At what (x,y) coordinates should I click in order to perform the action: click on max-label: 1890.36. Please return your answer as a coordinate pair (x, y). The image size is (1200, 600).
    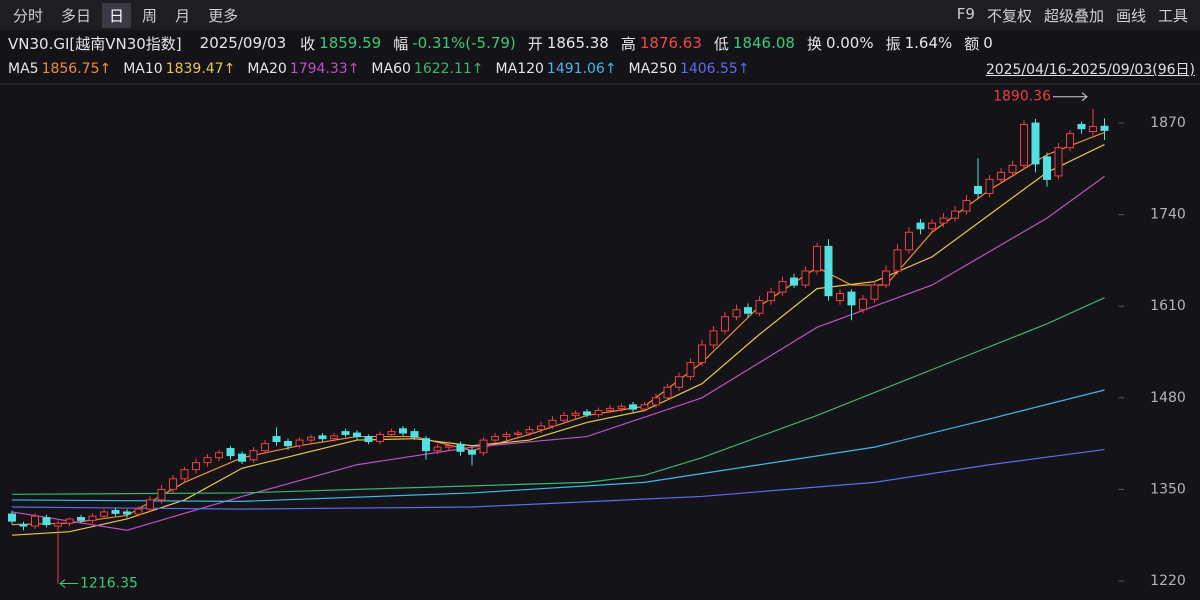
    Looking at the image, I should click on (1022, 97).